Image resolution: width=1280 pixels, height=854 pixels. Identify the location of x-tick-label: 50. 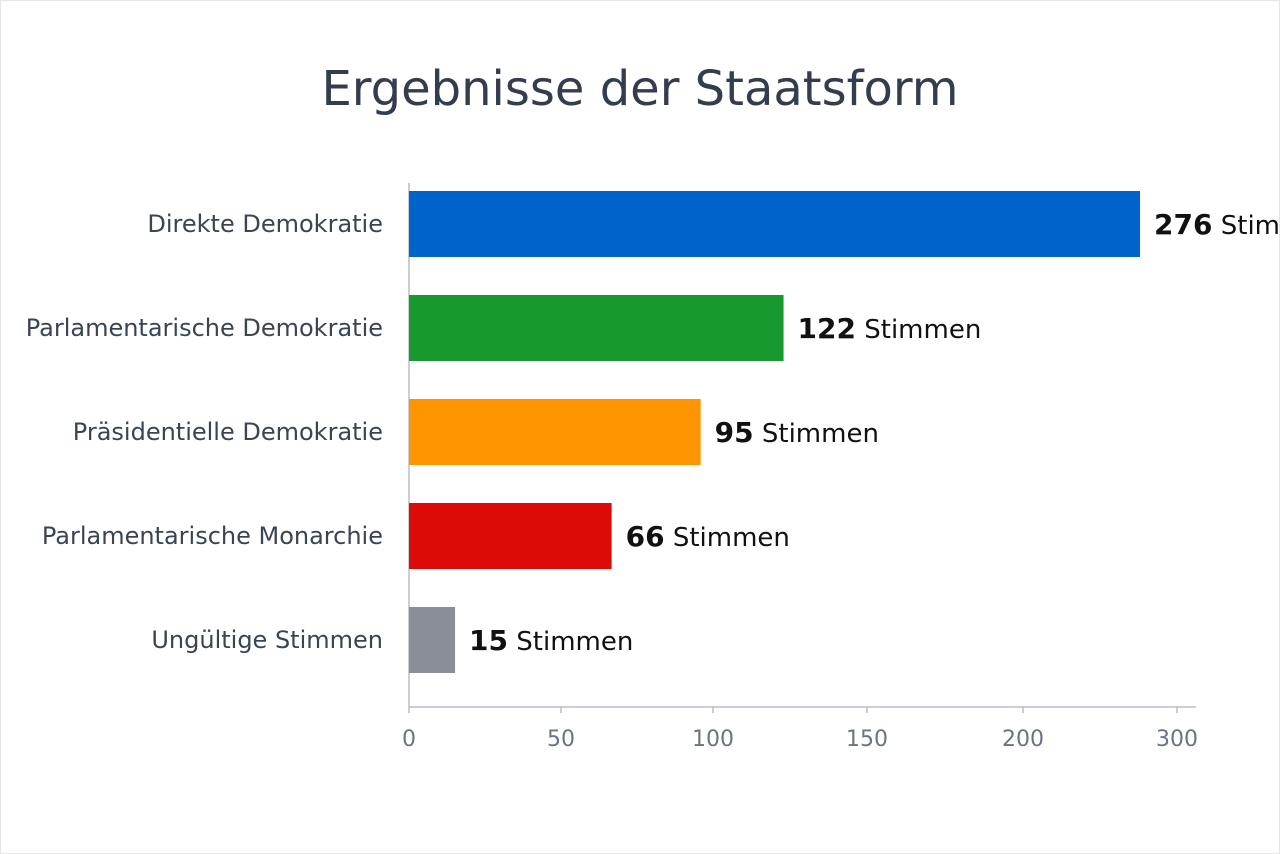
(561, 739).